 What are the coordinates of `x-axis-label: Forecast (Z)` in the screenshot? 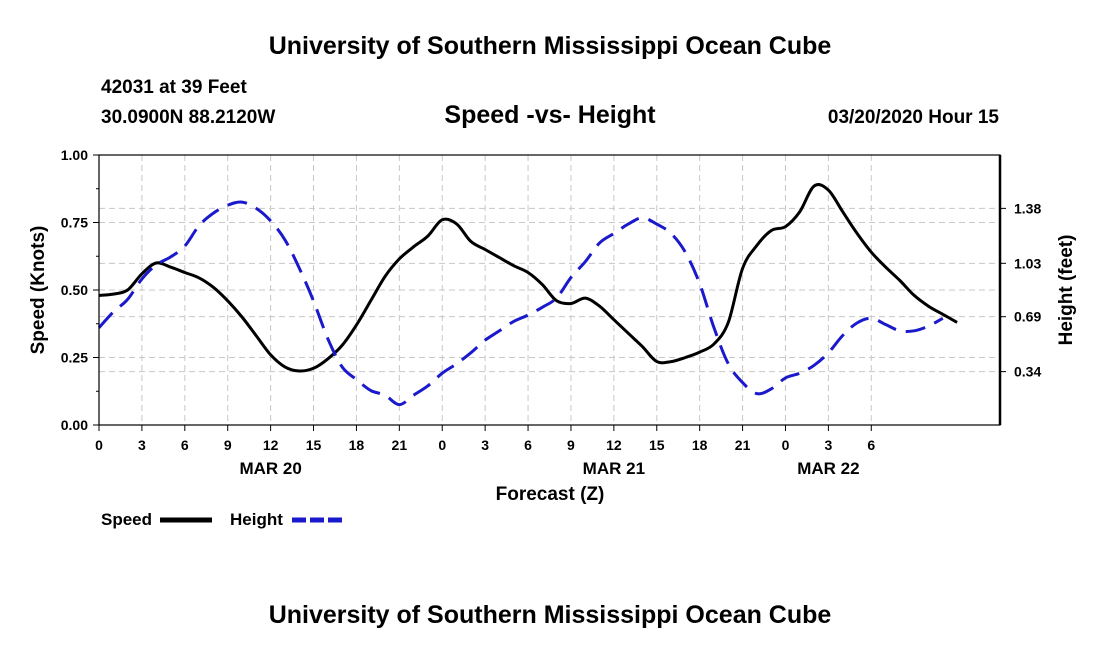 It's located at (550, 494).